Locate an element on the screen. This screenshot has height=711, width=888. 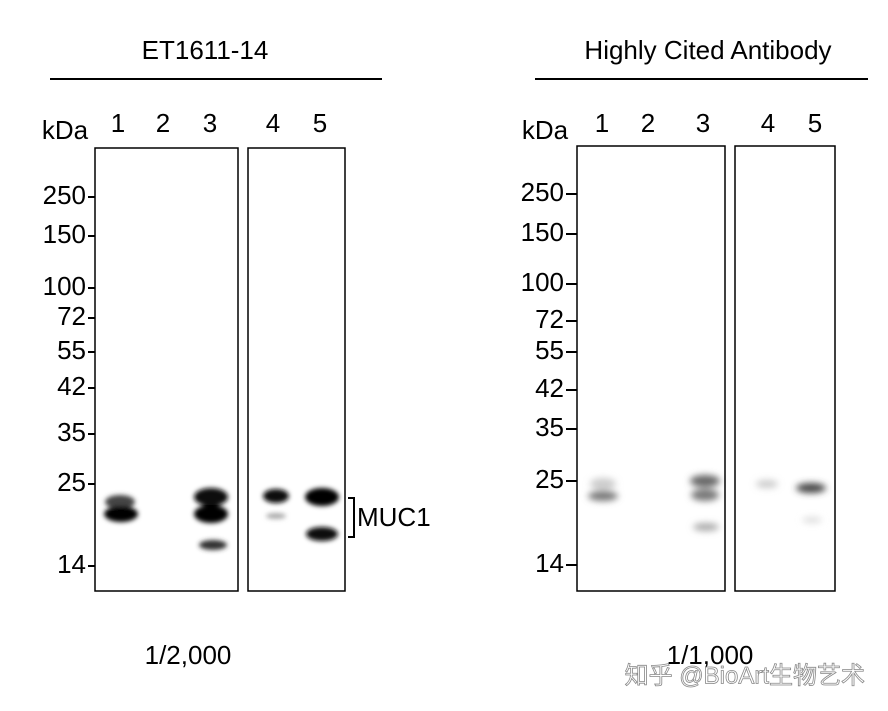
bands-right is located at coordinates (707, 503).